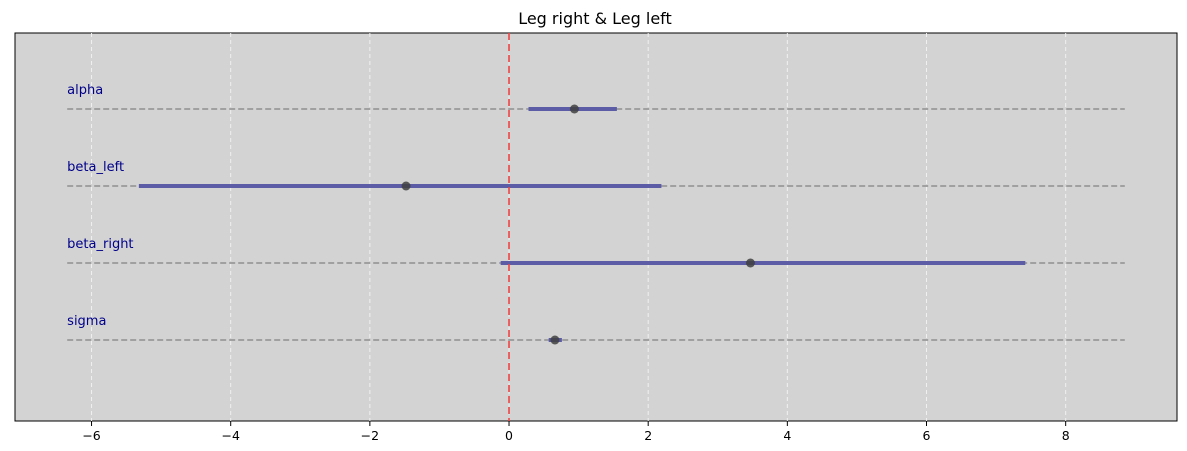  What do you see at coordinates (787, 435) in the screenshot?
I see `x-tick-label: 4` at bounding box center [787, 435].